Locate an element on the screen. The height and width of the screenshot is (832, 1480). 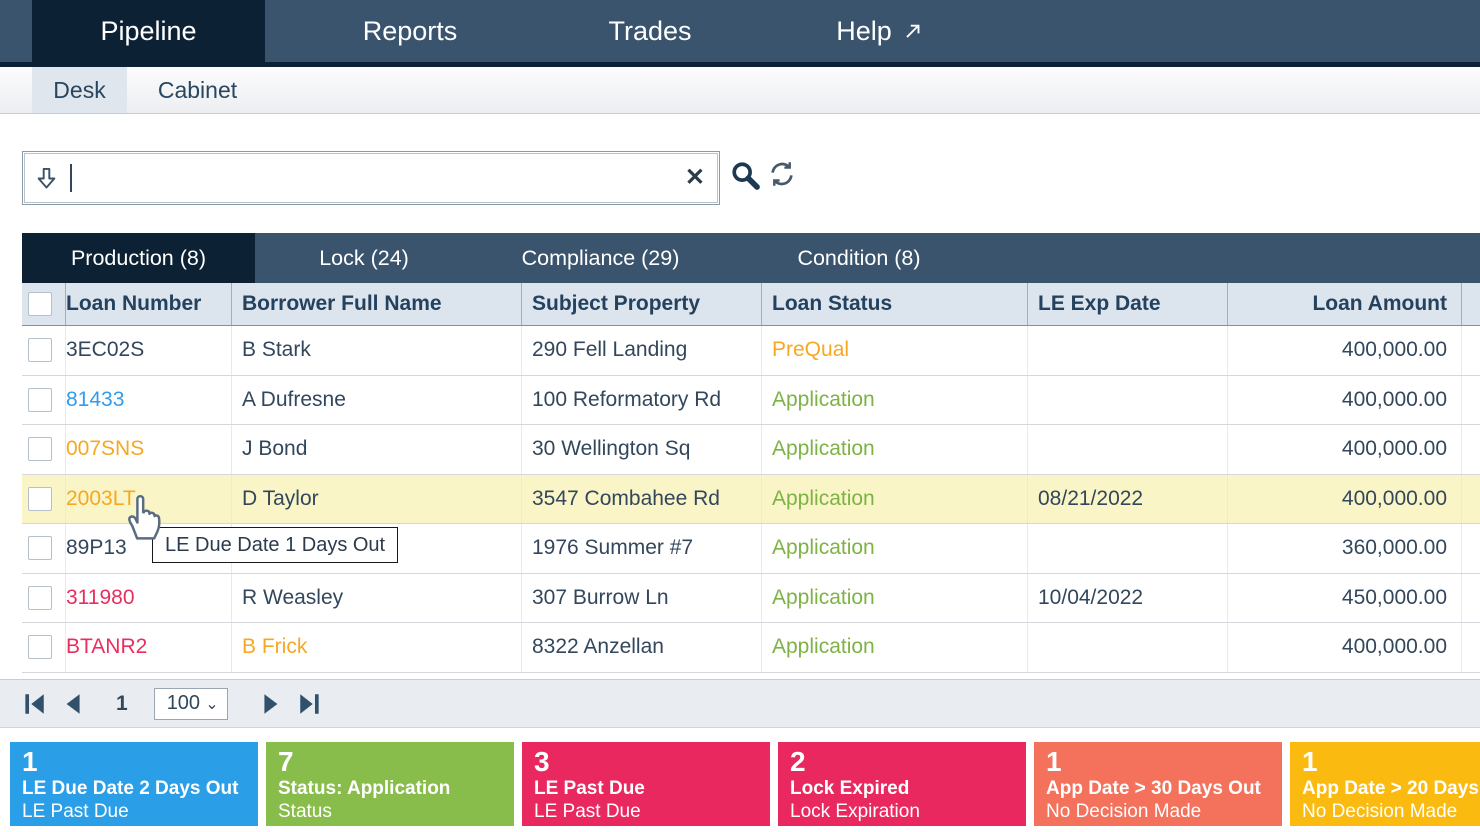
card-title: Lock Expired is located at coordinates (850, 788).